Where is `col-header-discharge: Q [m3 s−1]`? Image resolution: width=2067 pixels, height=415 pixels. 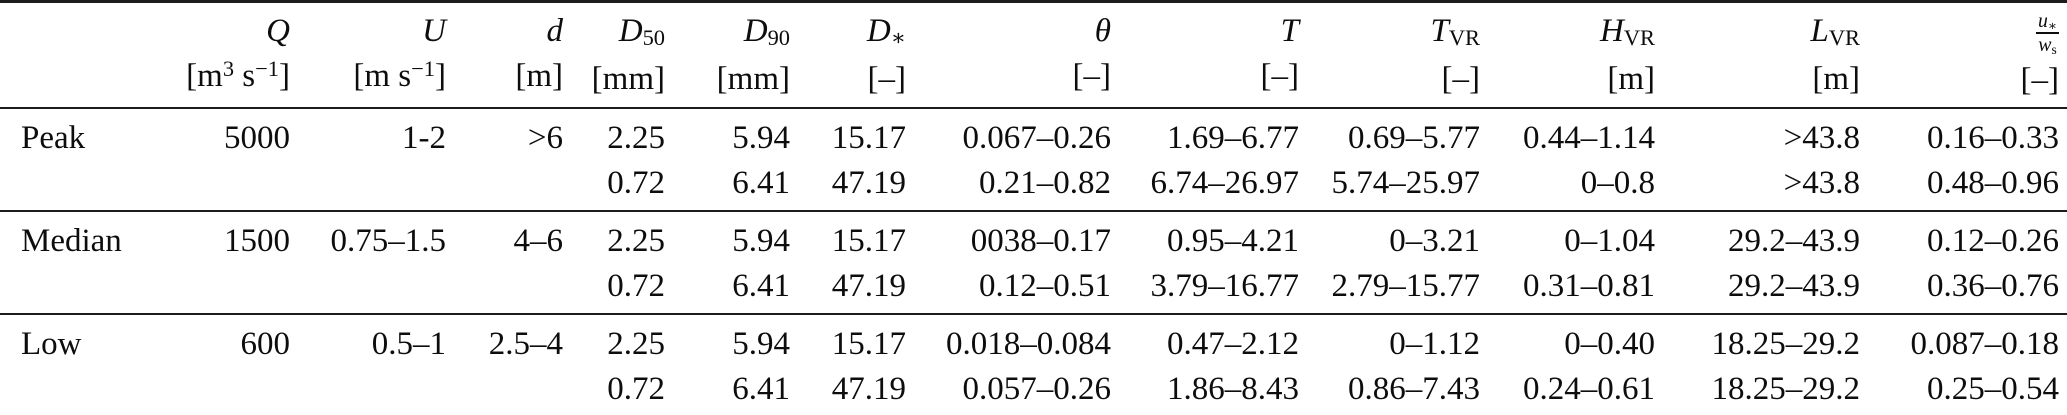
col-header-discharge: Q [m3 s−1] is located at coordinates (210, 55).